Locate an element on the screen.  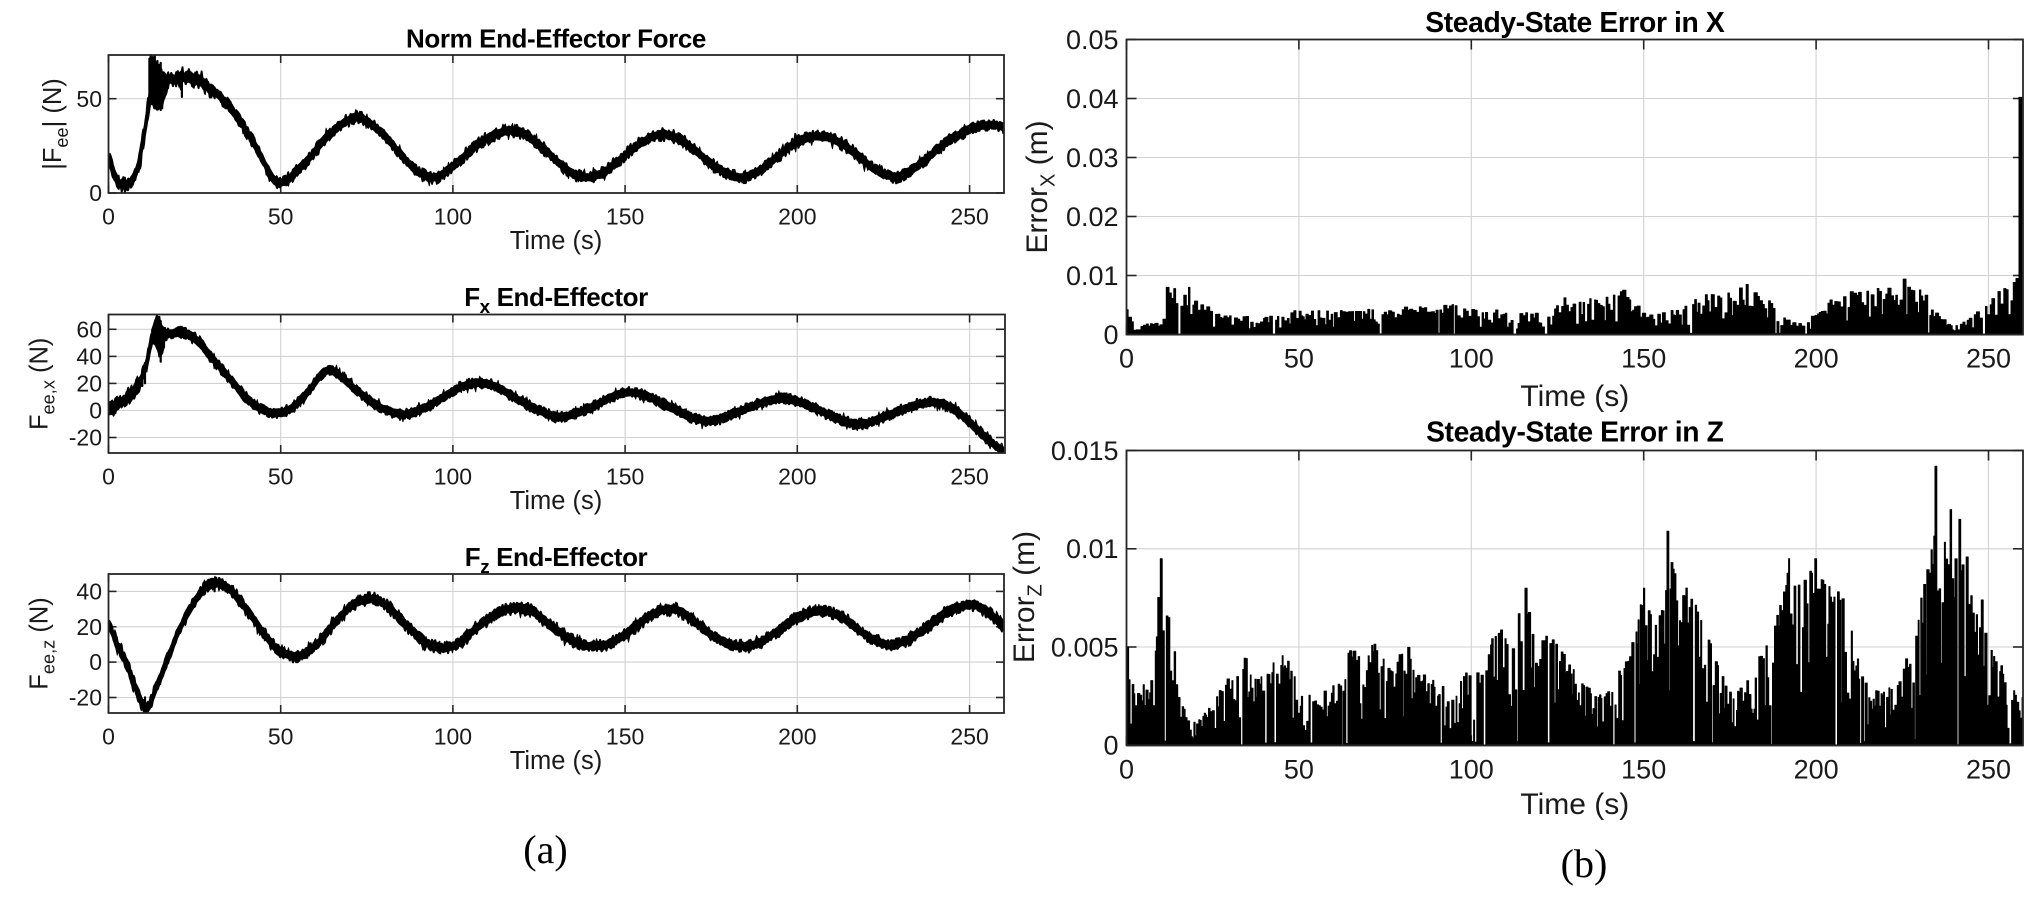
svg-text: 0.04 is located at coordinates (1092, 99).